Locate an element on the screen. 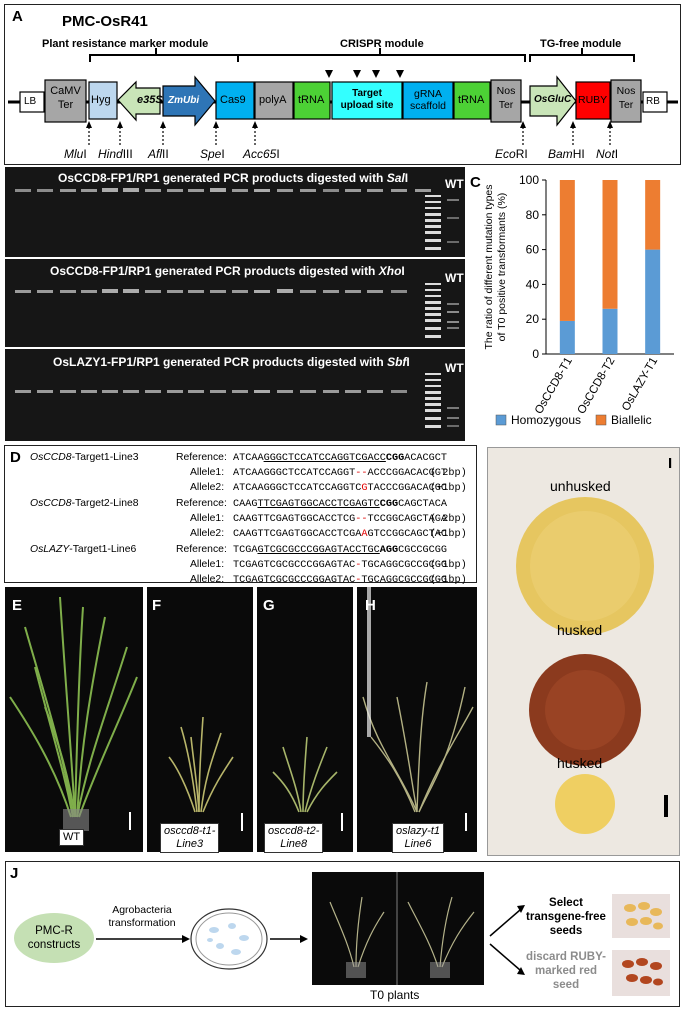 The width and height of the screenshot is (685, 1012). panel-i-label-husked-red: husked is located at coordinates (580, 630).